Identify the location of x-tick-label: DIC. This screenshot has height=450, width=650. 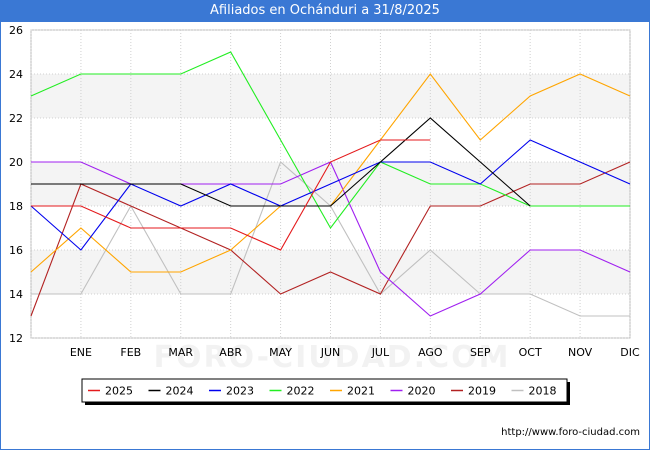
(630, 352).